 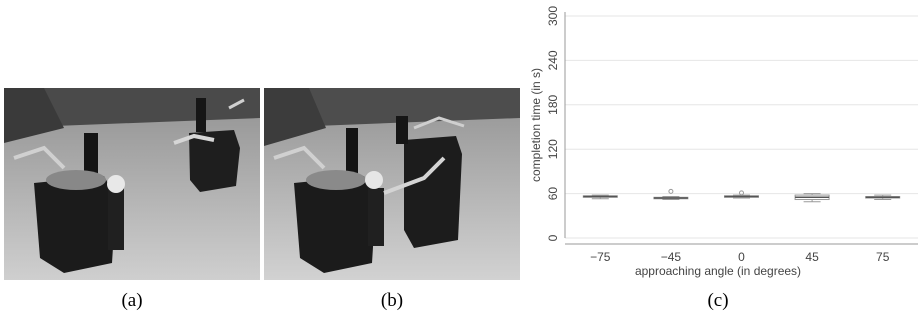 I want to click on box-series, so click(x=741, y=195).